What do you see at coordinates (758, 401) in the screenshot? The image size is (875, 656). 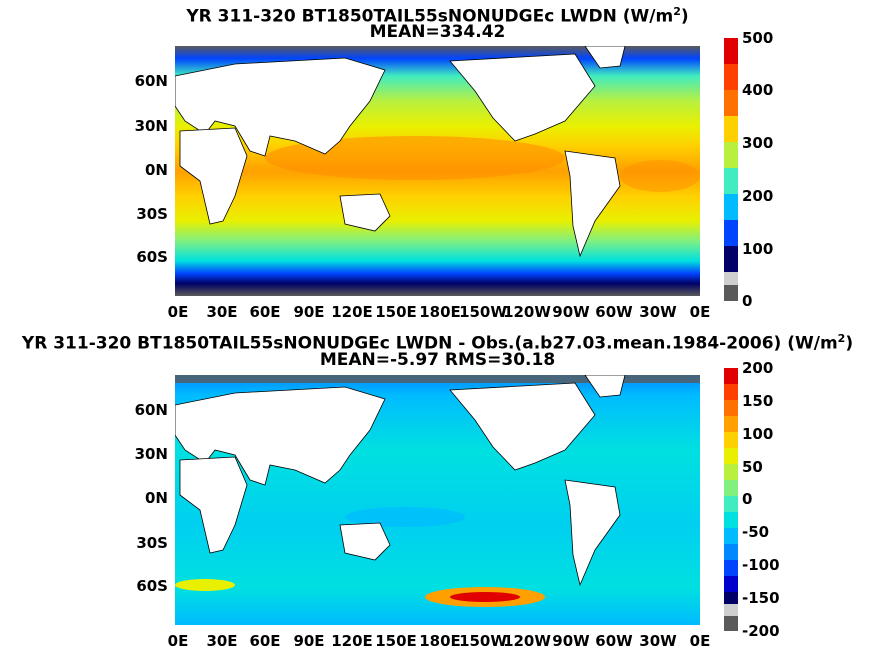 I see `cbar2-tick: 150` at bounding box center [758, 401].